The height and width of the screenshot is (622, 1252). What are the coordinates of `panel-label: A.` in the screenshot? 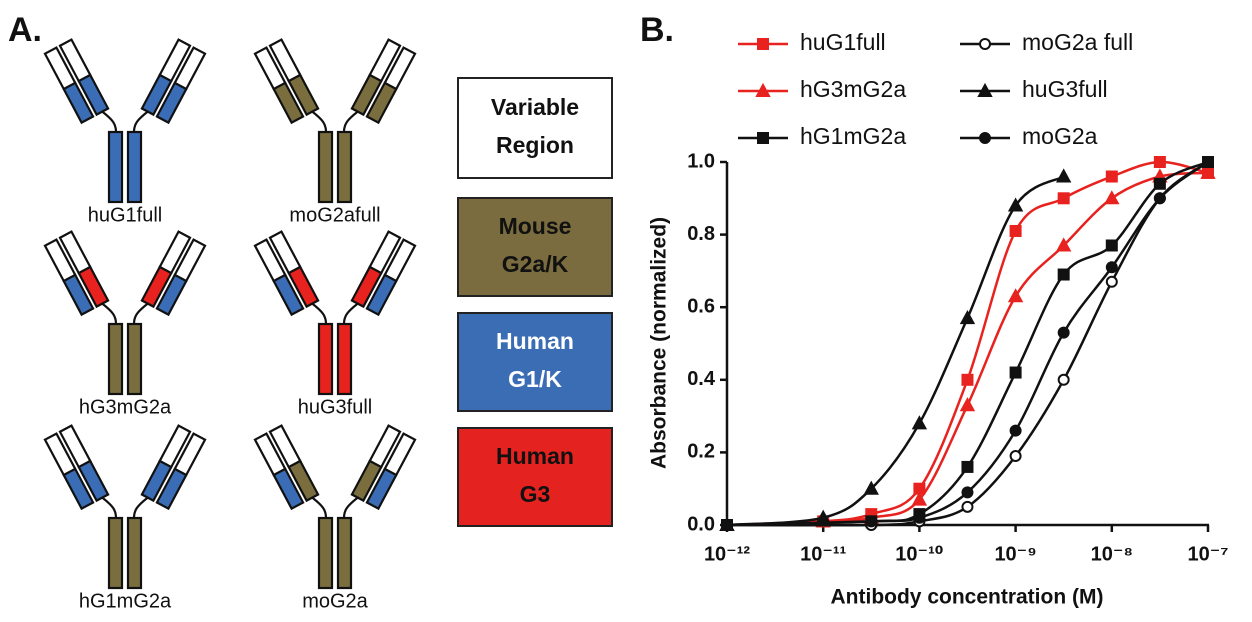 It's located at (25, 30).